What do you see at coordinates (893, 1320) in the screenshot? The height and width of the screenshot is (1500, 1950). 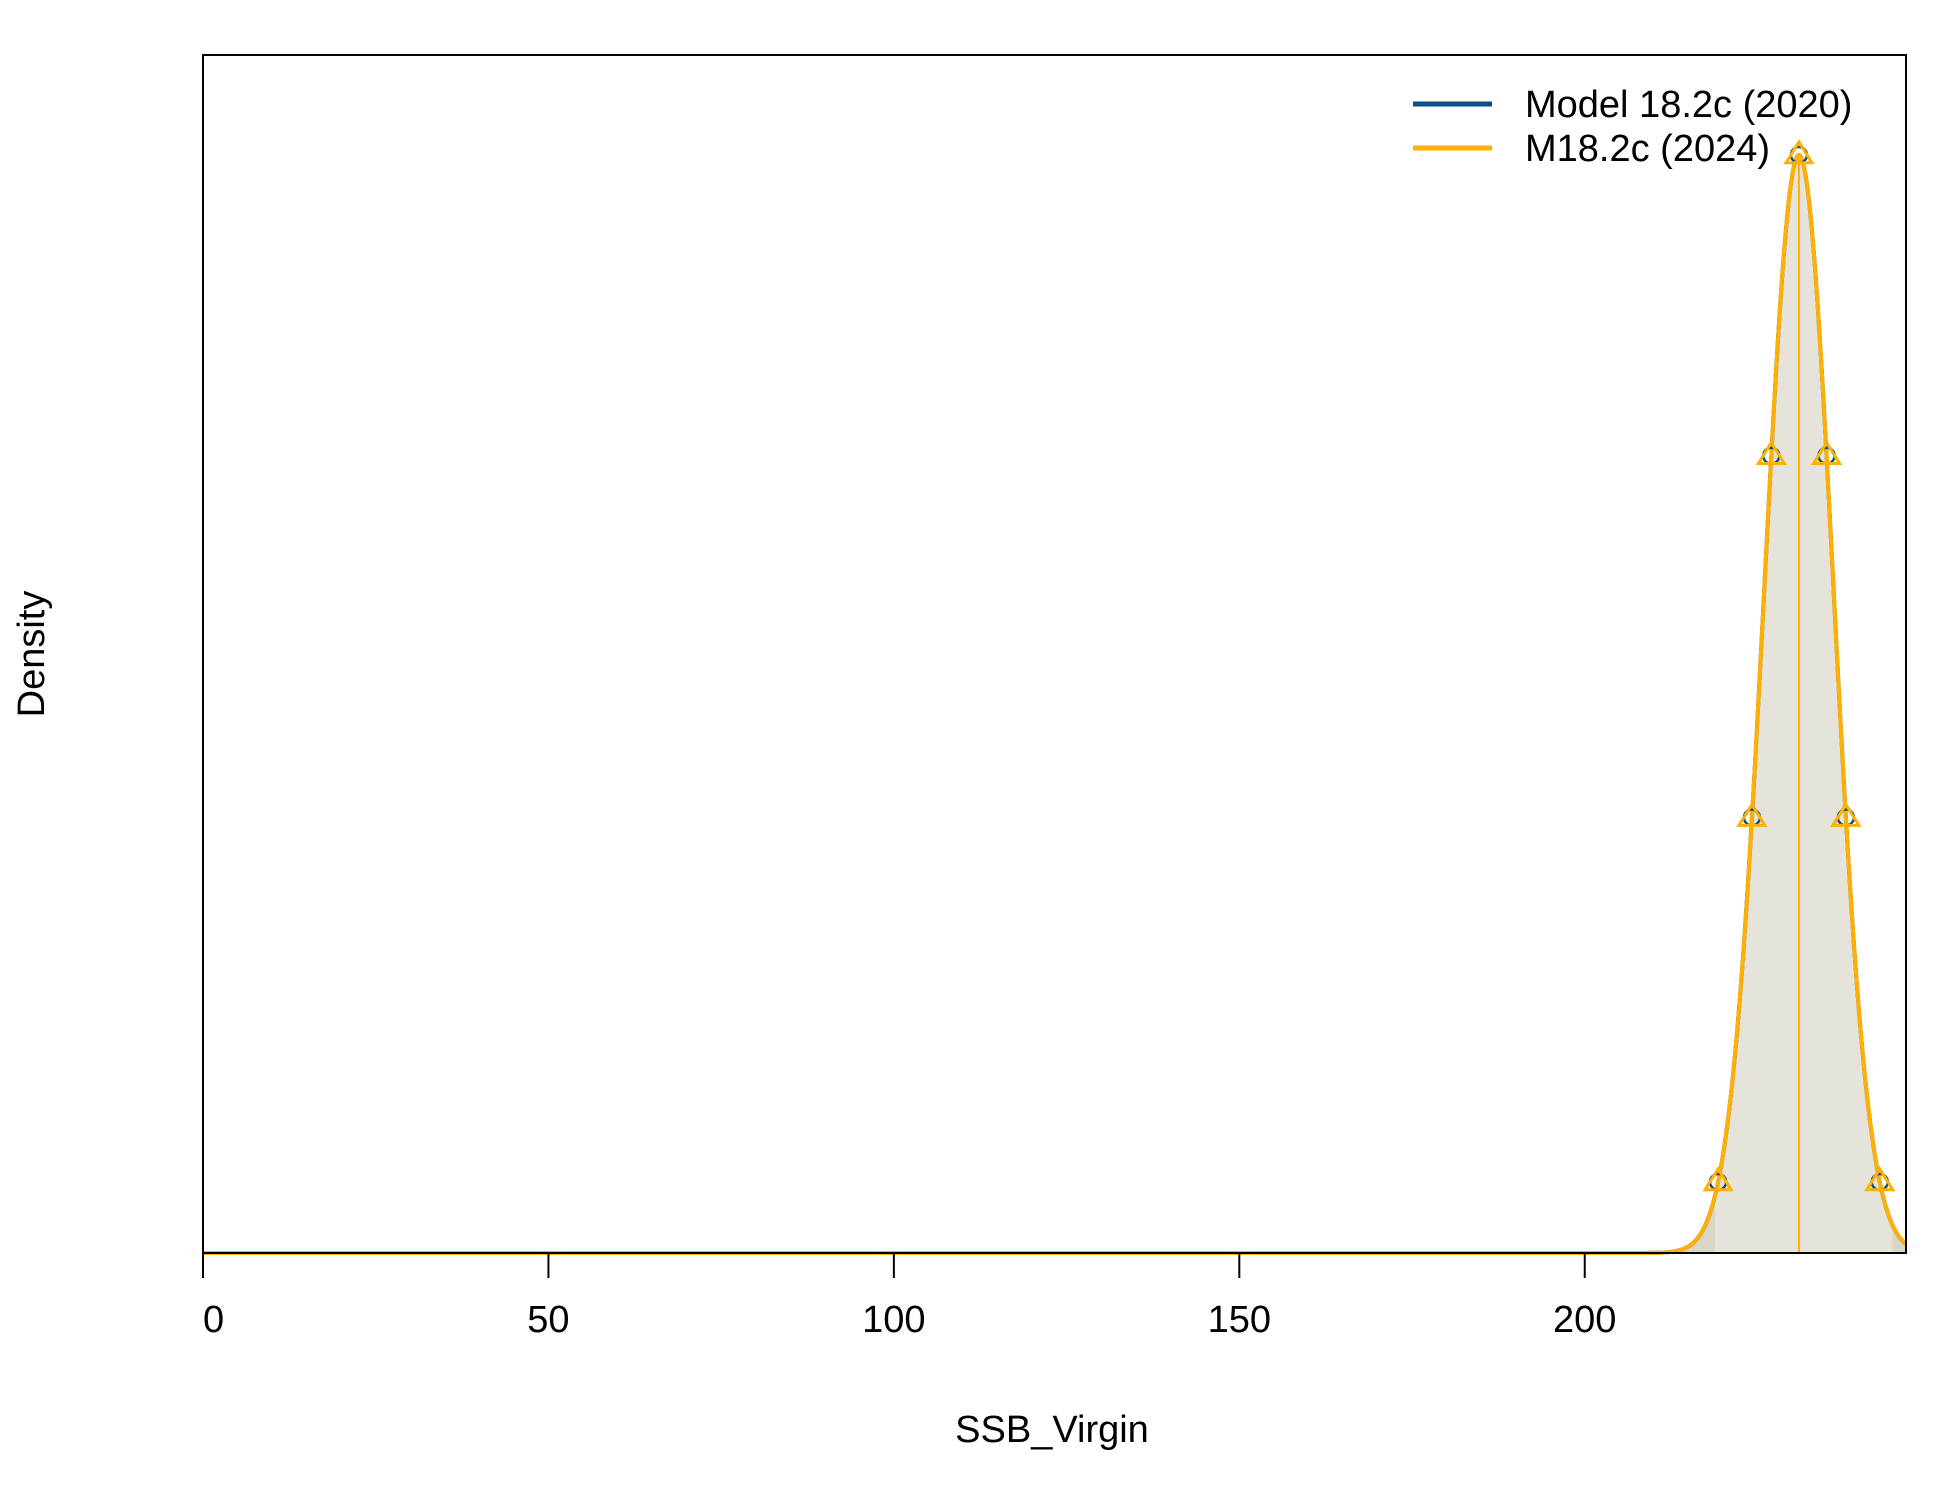 I see `x-tick-label: 100` at bounding box center [893, 1320].